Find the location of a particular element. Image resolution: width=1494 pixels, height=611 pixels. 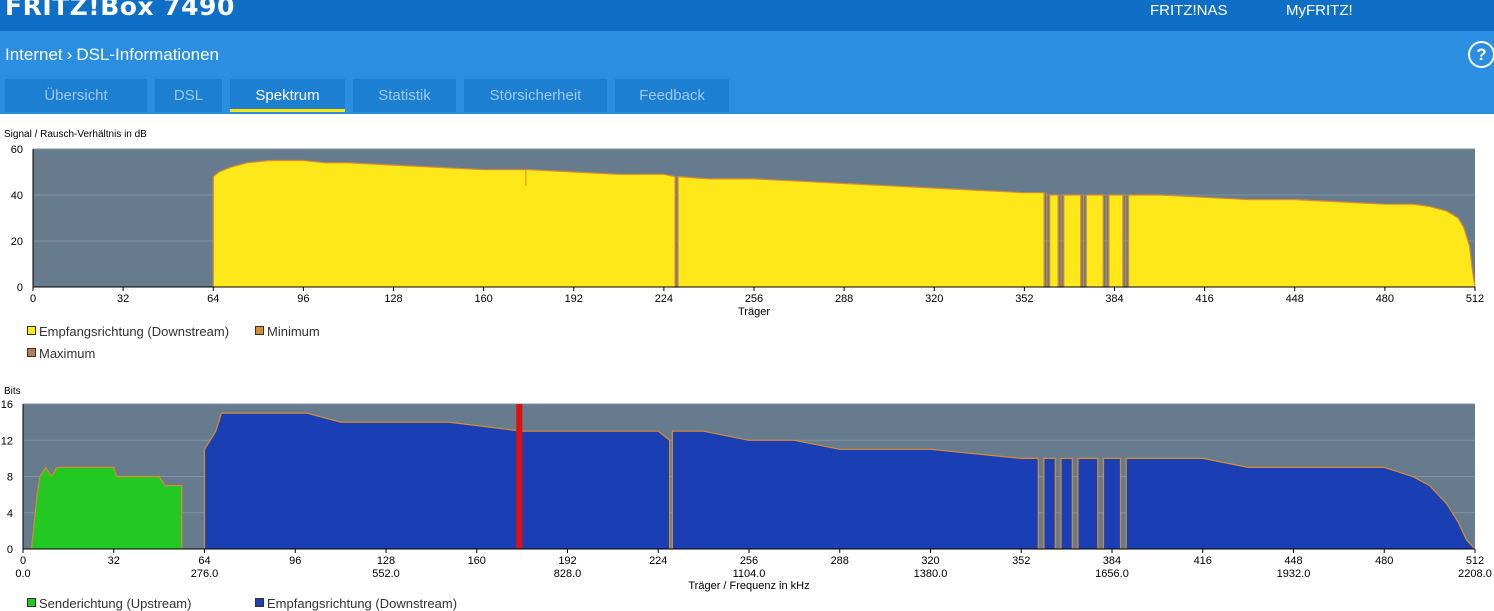

tab-label: Spektrum is located at coordinates (287, 95).